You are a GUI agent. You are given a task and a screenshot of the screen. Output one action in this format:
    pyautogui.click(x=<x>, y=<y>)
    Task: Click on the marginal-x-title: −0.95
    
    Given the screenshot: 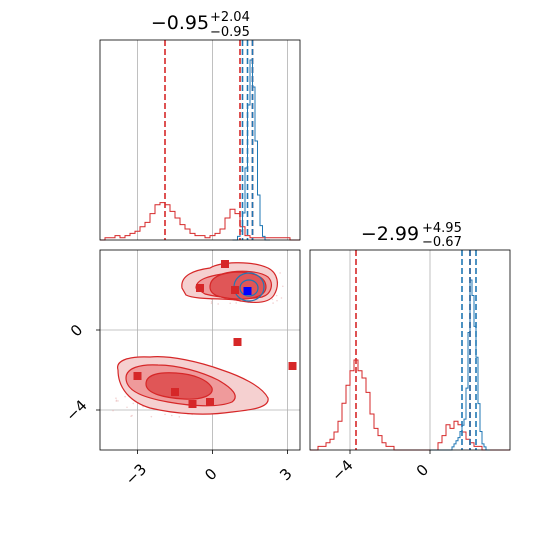 What is the action you would take?
    pyautogui.click(x=180, y=23)
    